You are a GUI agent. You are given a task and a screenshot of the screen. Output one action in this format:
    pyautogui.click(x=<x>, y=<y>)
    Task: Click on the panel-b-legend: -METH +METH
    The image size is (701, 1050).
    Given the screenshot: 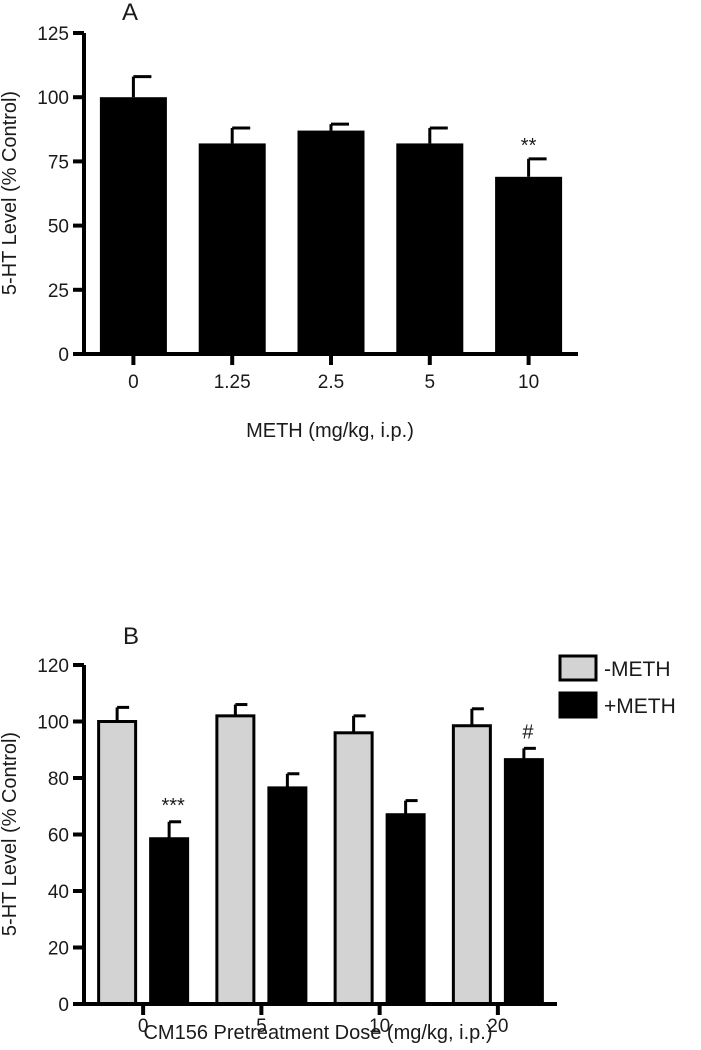 What is the action you would take?
    pyautogui.click(x=617, y=686)
    